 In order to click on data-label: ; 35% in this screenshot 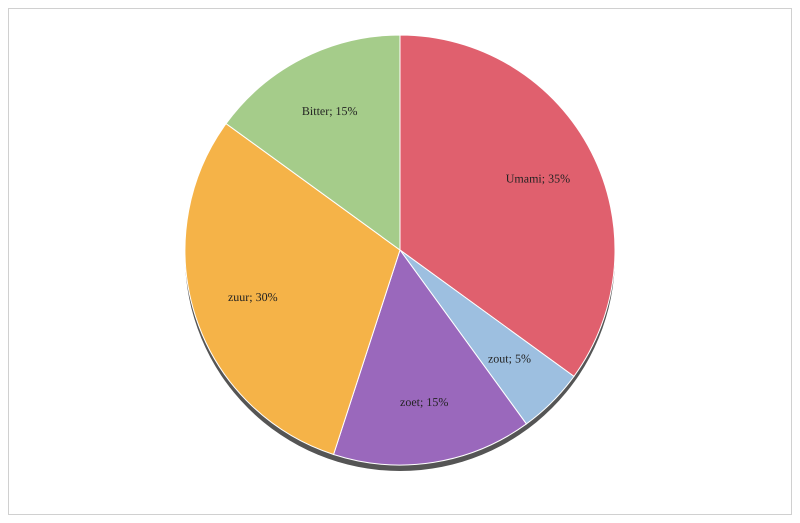, I will do `click(556, 178)`.